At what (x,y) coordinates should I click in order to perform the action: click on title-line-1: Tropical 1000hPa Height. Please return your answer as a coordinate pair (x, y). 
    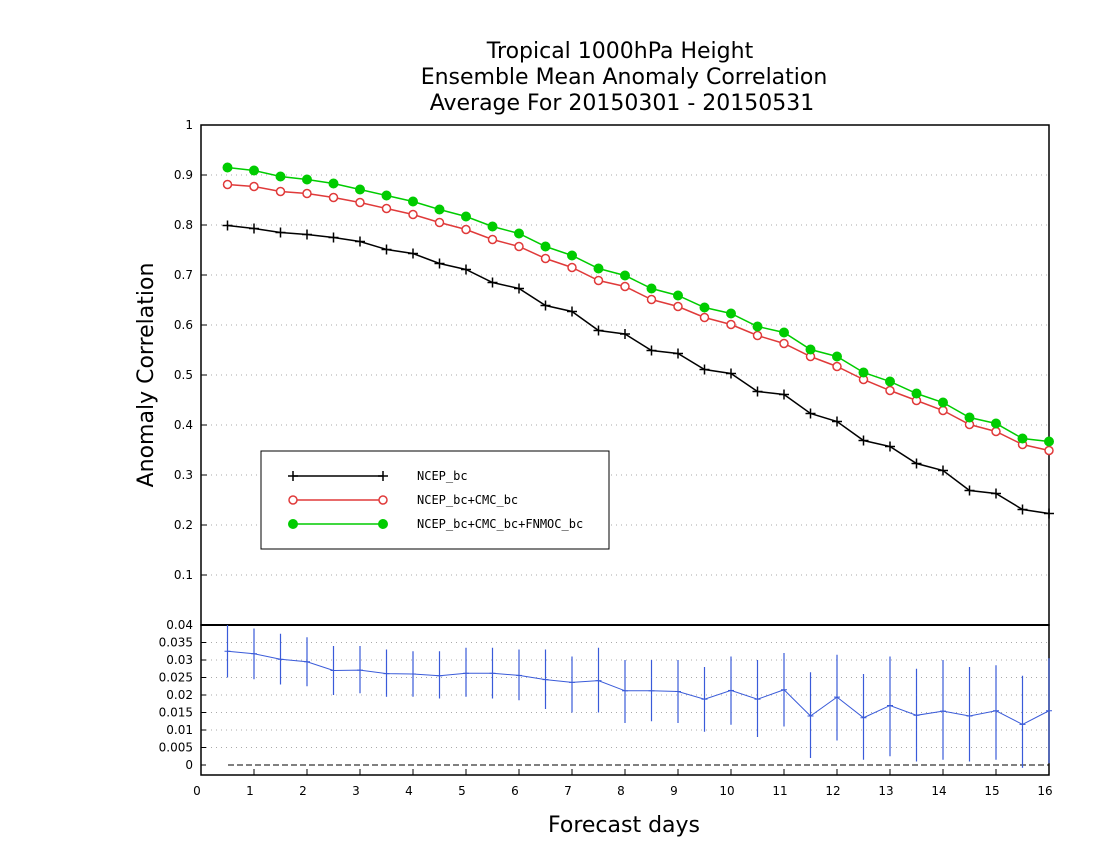
    Looking at the image, I should click on (620, 51).